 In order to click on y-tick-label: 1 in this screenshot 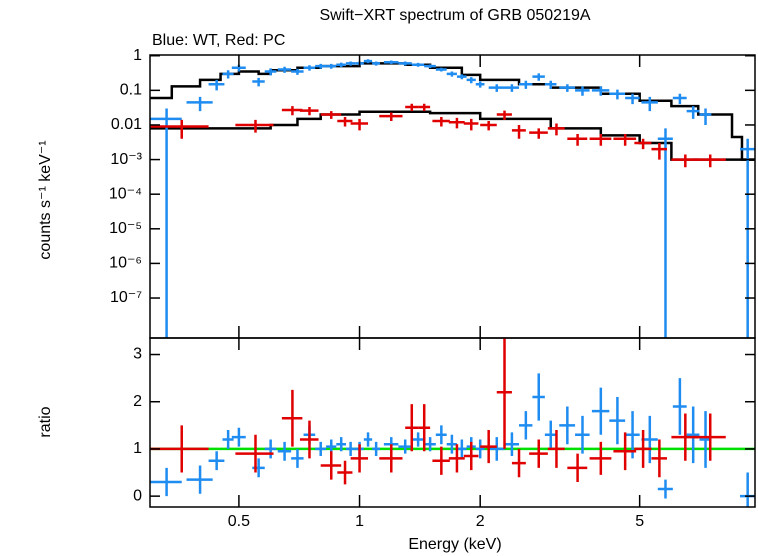, I will do `click(137, 55)`.